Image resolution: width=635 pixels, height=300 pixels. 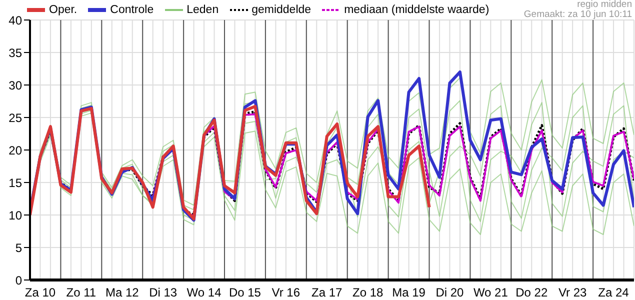 What do you see at coordinates (604, 5) in the screenshot?
I see `text: regio midden` at bounding box center [604, 5].